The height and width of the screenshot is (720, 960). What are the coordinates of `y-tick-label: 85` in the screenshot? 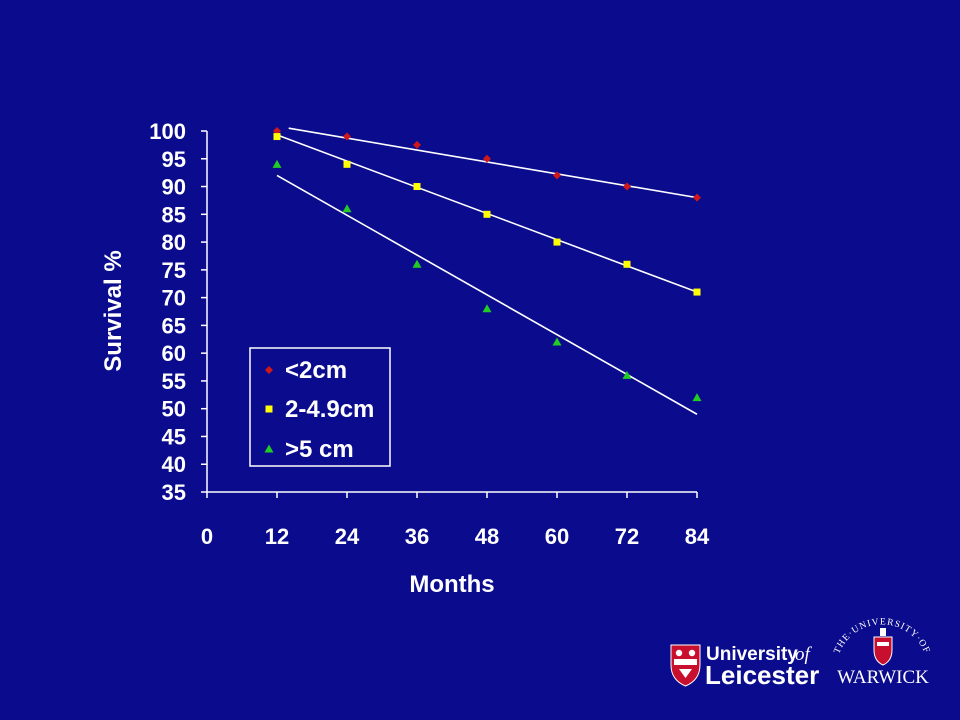 It's located at (174, 214).